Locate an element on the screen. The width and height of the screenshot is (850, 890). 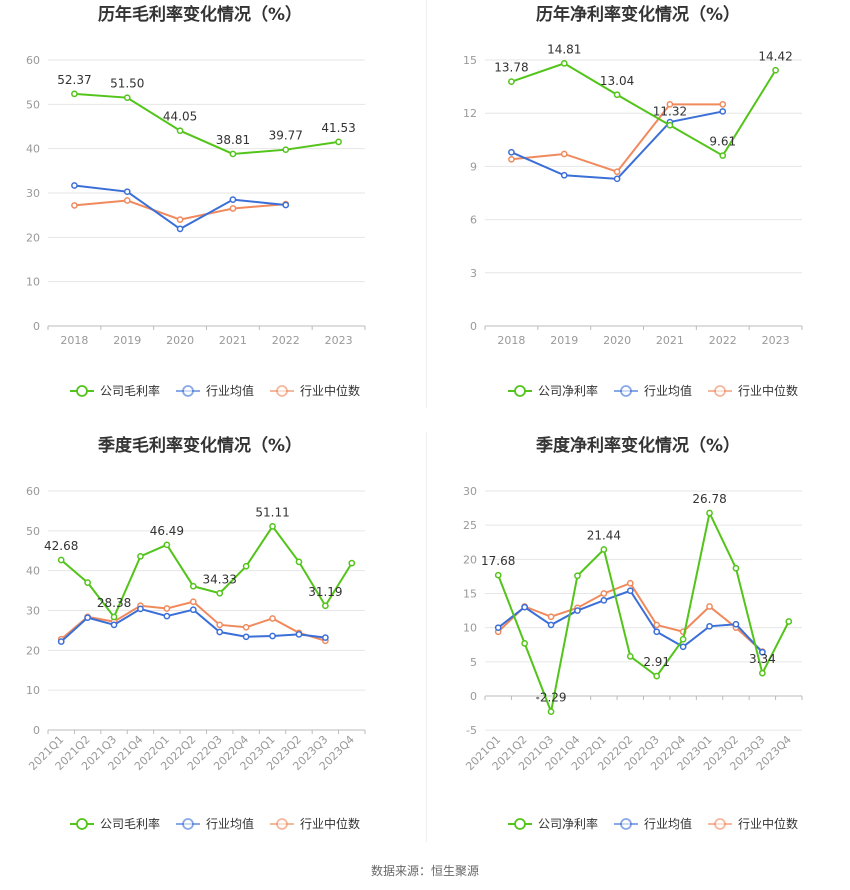
y-tick-label: 3 is located at coordinates (473, 273).